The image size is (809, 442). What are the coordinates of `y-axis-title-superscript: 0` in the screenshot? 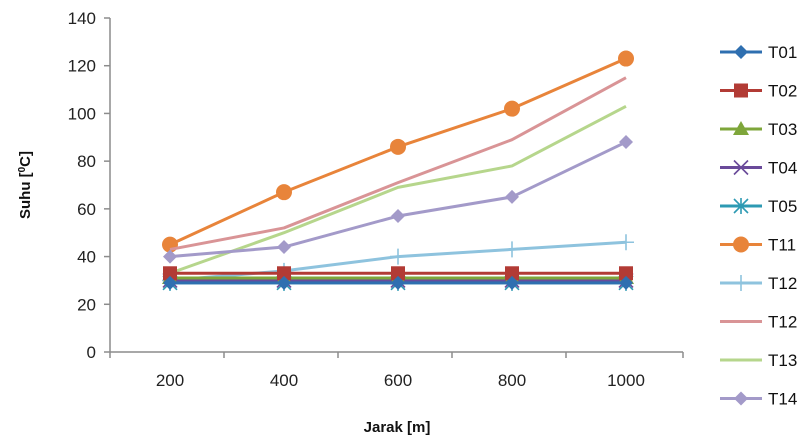 It's located at (22, 169).